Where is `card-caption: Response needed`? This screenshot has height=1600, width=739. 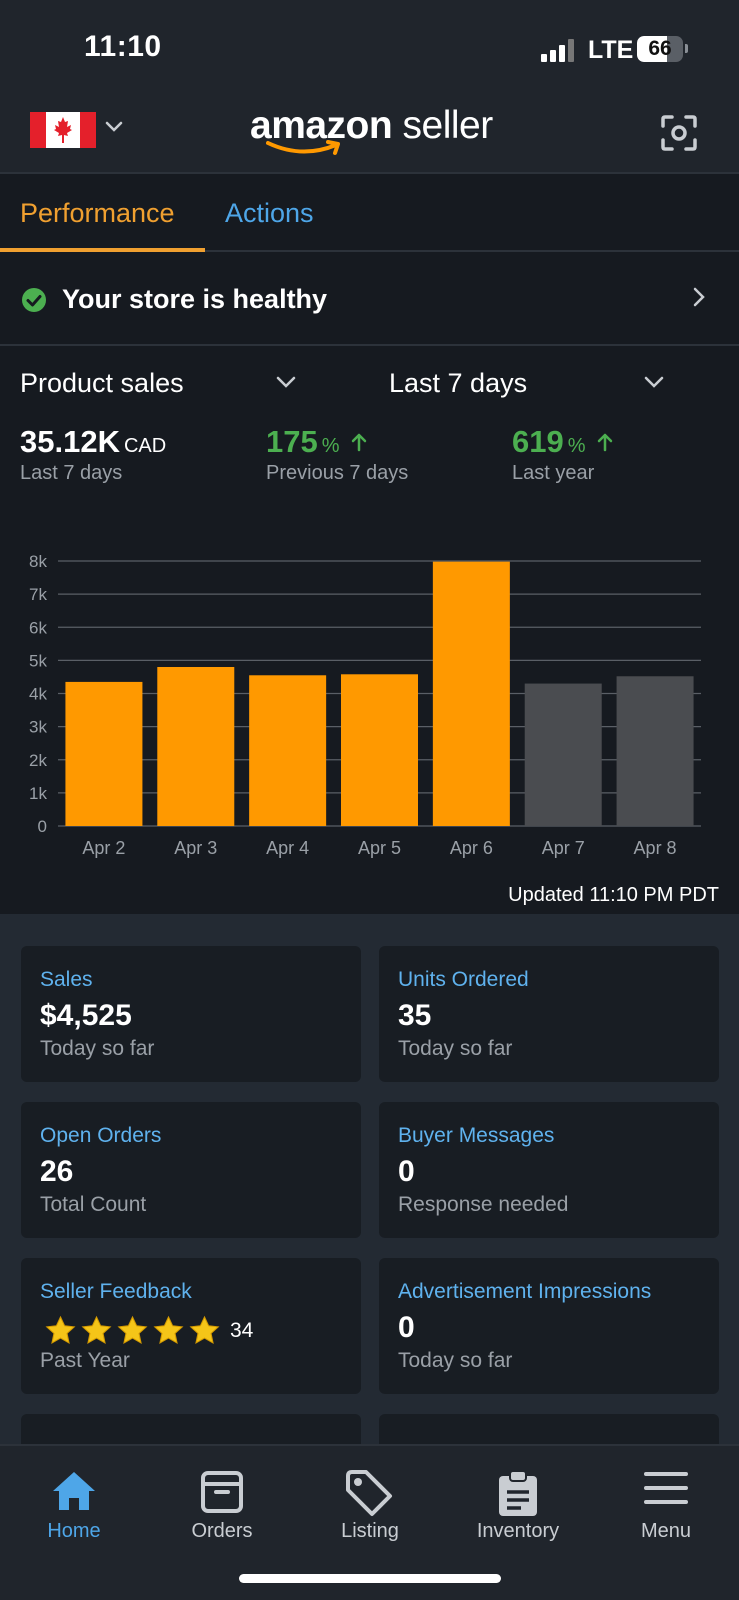 card-caption: Response needed is located at coordinates (483, 1204).